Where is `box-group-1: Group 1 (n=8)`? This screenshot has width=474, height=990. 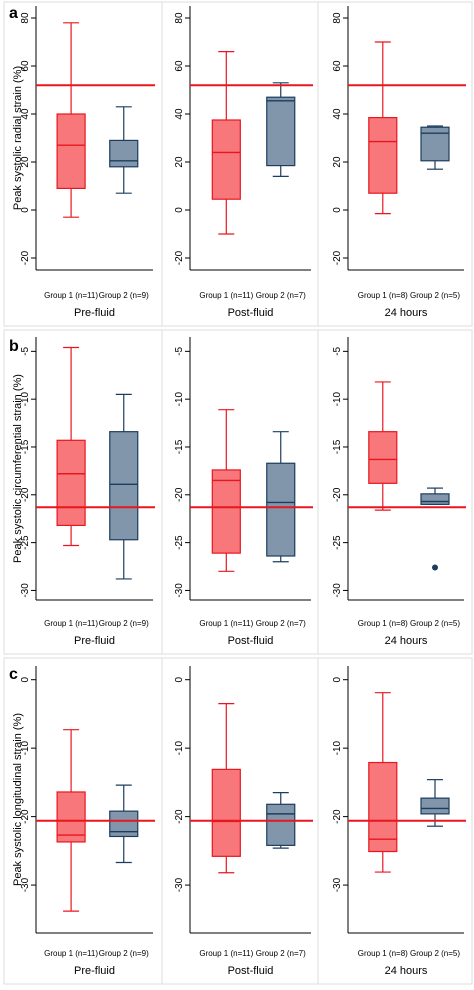 box-group-1: Group 1 (n=8) is located at coordinates (383, 825).